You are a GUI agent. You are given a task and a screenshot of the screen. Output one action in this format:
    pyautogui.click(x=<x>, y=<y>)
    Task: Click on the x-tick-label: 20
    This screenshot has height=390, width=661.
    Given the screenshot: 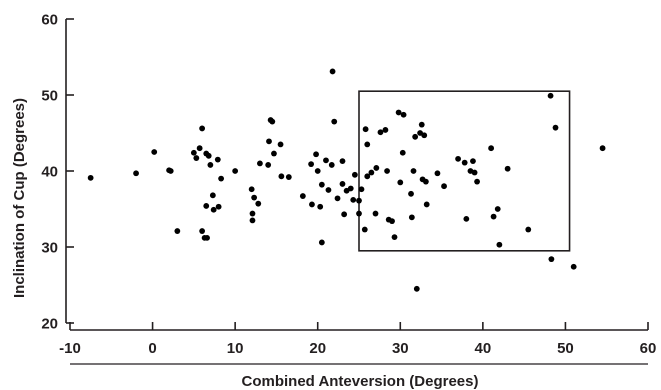 What is the action you would take?
    pyautogui.click(x=317, y=348)
    